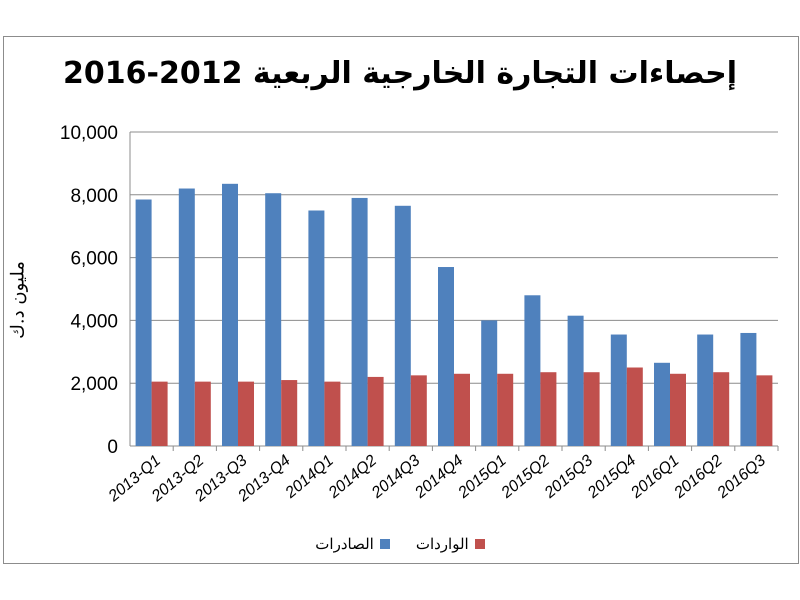 The width and height of the screenshot is (800, 600). Describe the element at coordinates (525, 477) in the screenshot. I see `x-tick-label: 2015Q2` at that location.